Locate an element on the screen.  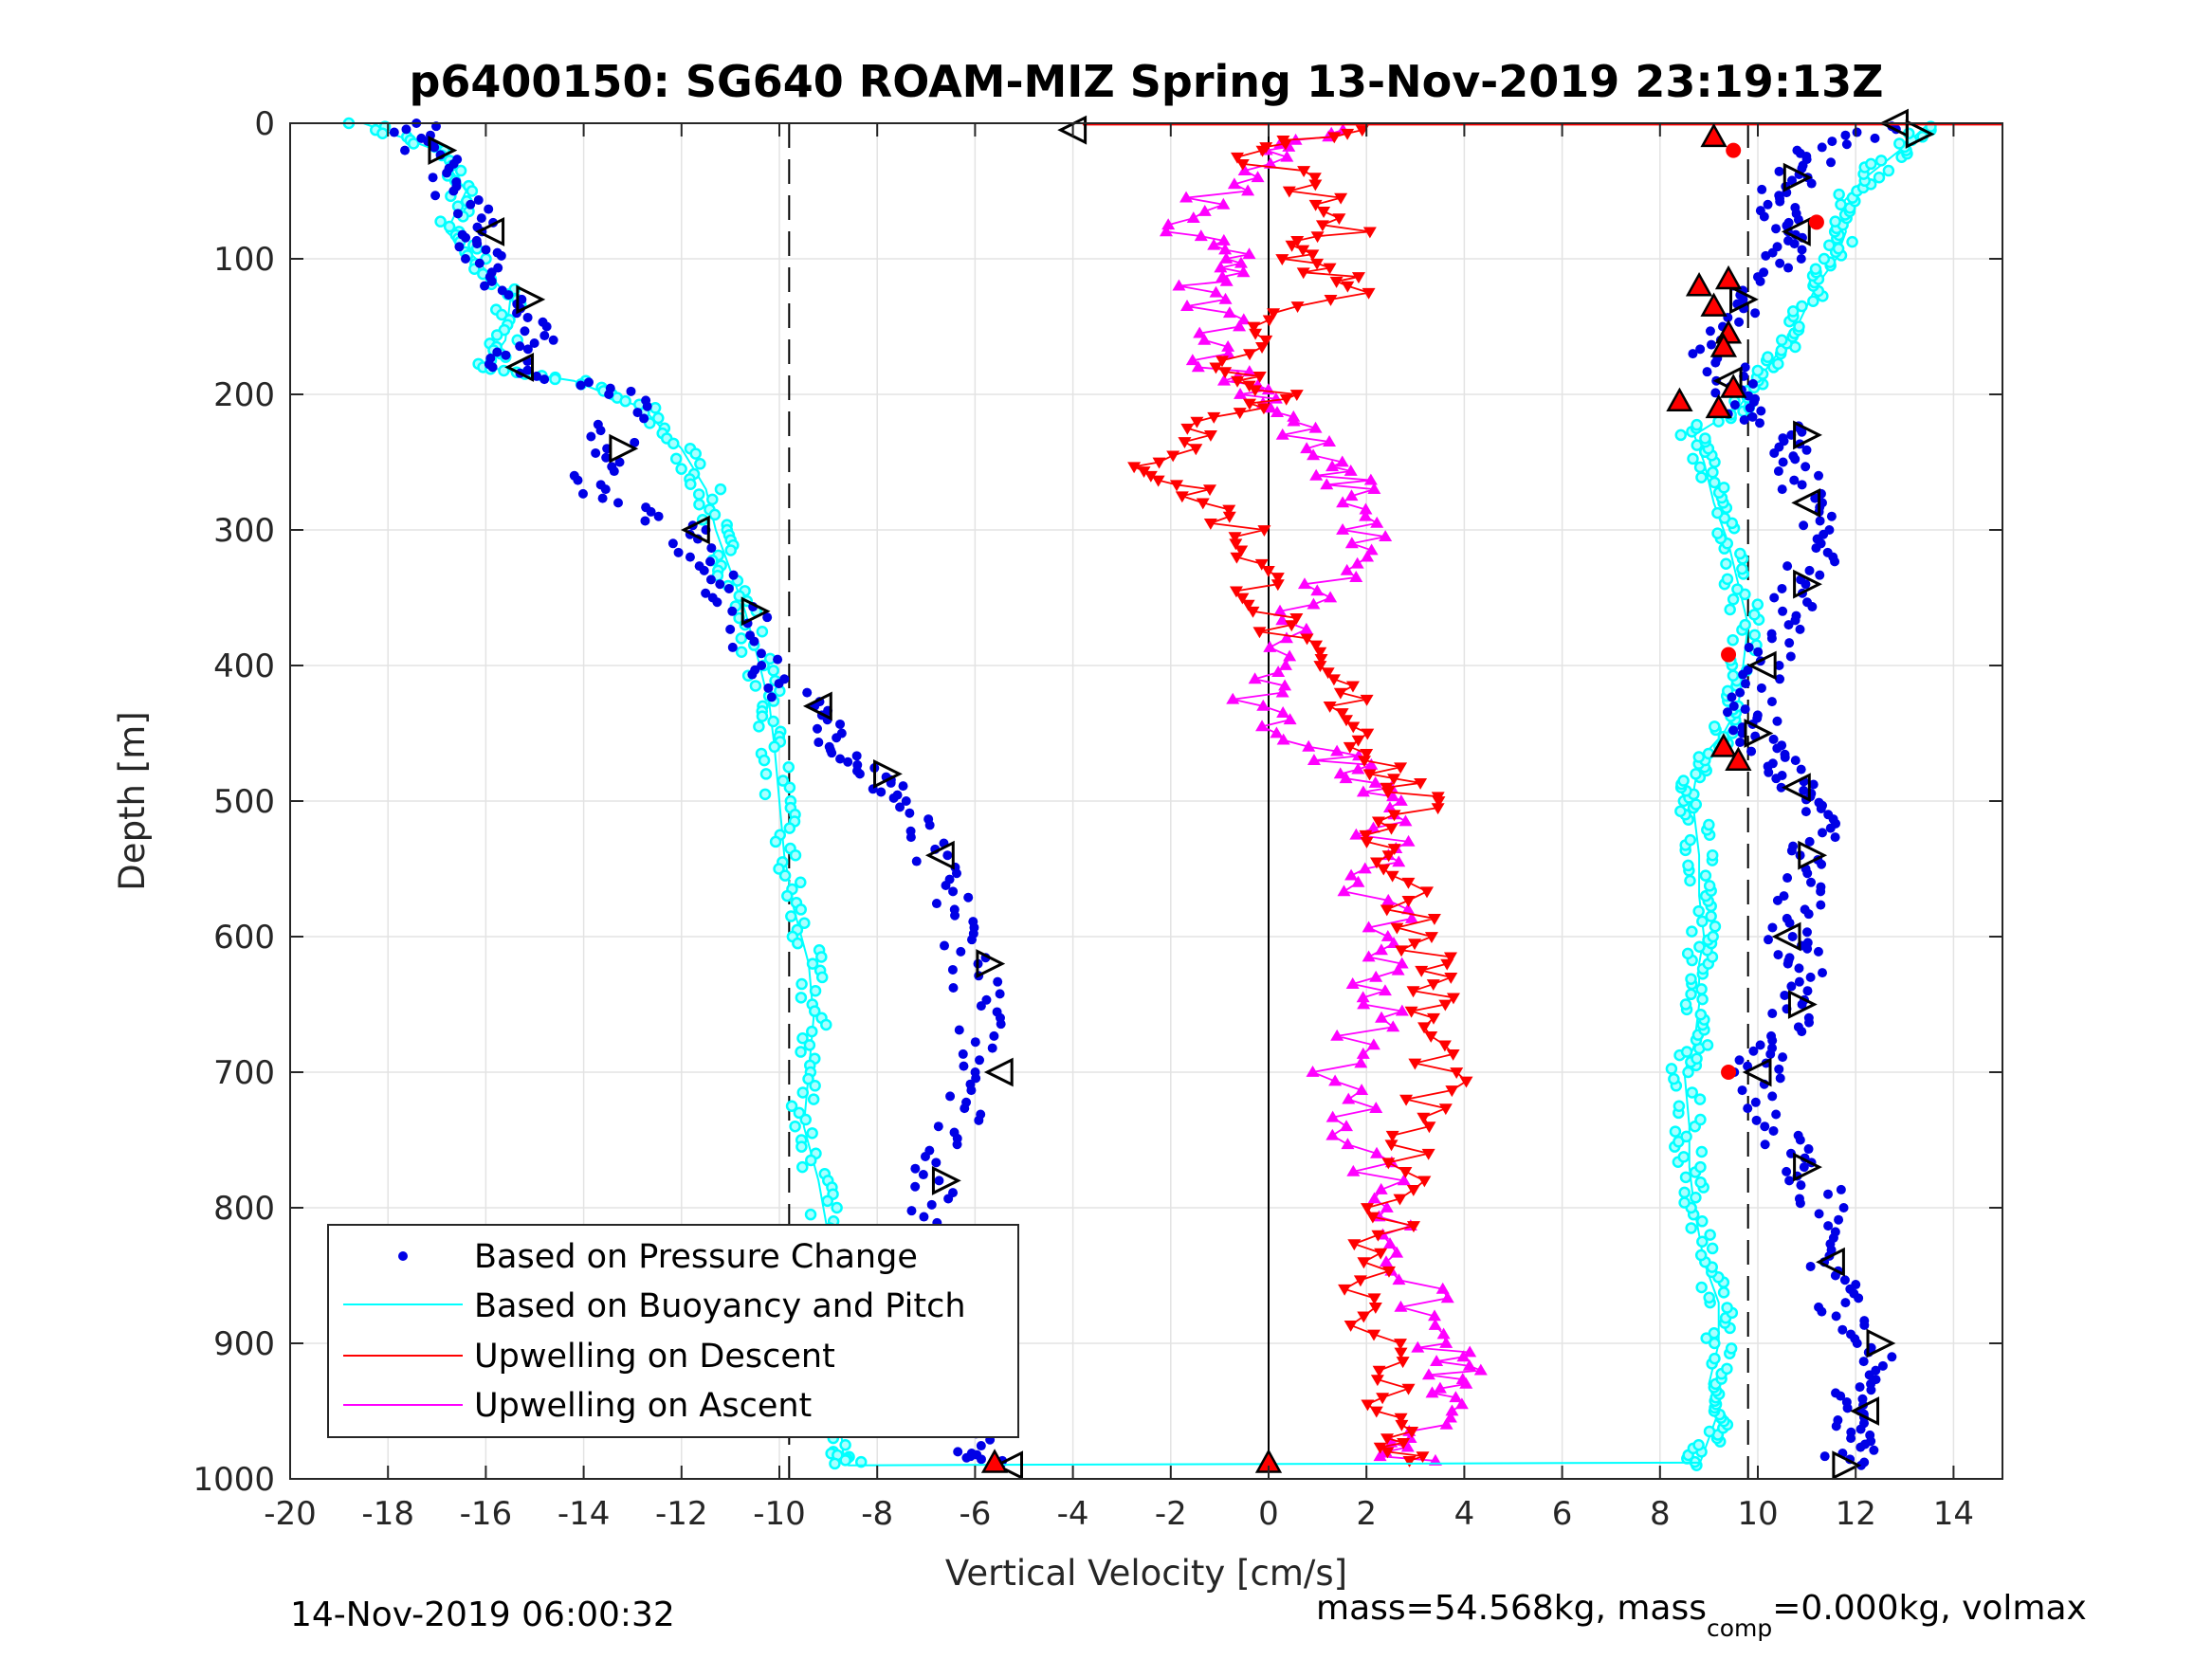
x-tick-label: 2 is located at coordinates (1366, 1514).